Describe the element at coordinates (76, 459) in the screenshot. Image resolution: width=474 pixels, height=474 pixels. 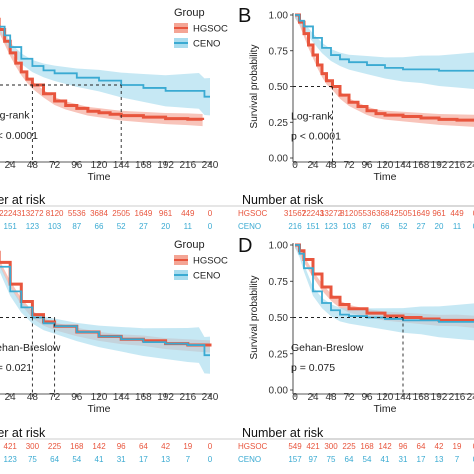
I see `risk-table-cell: 54` at that location.